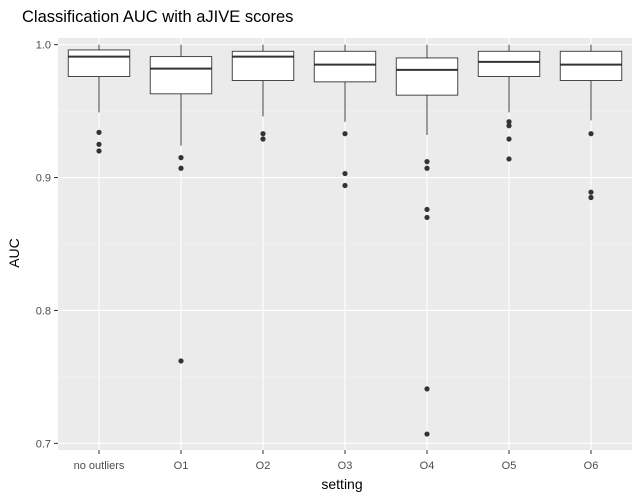 This screenshot has width=642, height=498. I want to click on y-tick-label: 1.0, so click(43, 46).